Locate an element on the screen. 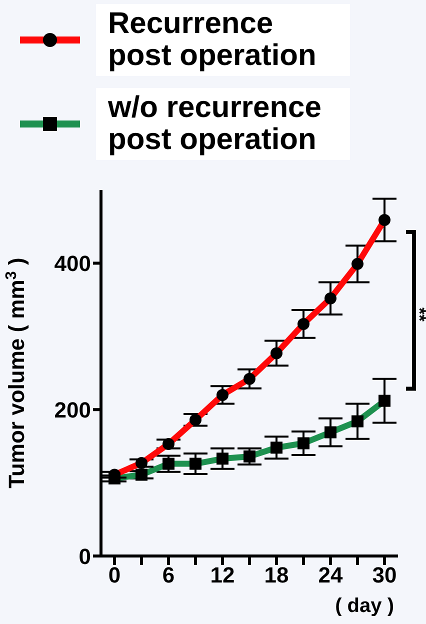  legend-label: w/o recurrence post operation is located at coordinates (223, 124).